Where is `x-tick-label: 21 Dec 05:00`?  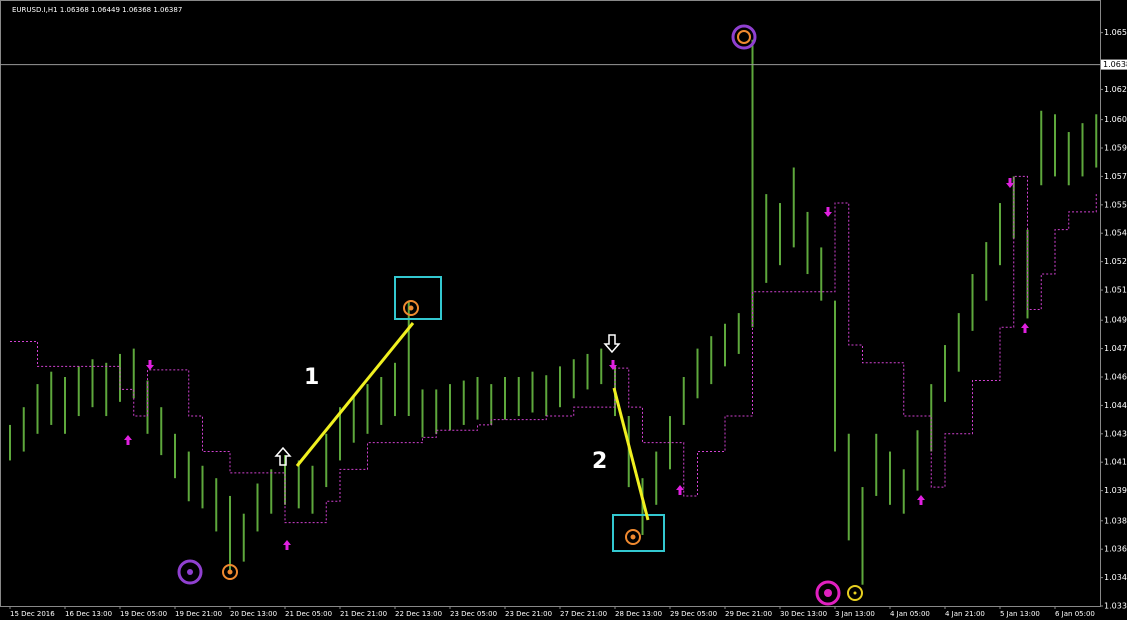 x-tick-label: 21 Dec 05:00 is located at coordinates (308, 614).